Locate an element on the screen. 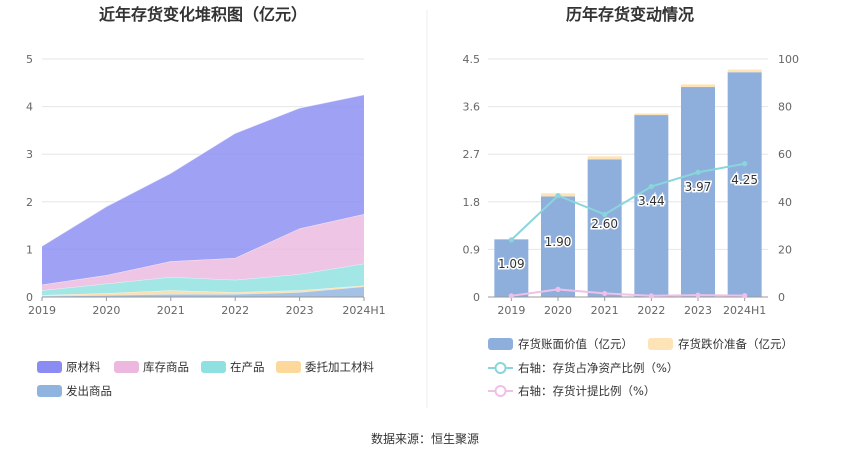 This screenshot has width=850, height=459. left-x-tick-label: 2019 is located at coordinates (42, 310).